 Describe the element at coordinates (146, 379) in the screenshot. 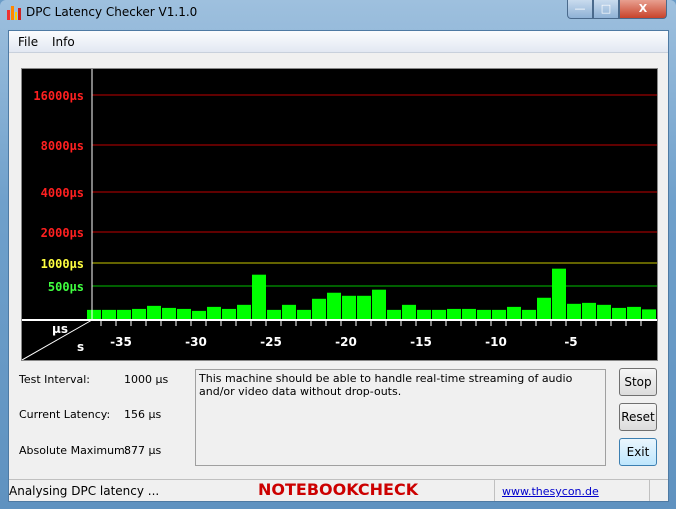

I see `test-interval-value: 1000 µs` at that location.